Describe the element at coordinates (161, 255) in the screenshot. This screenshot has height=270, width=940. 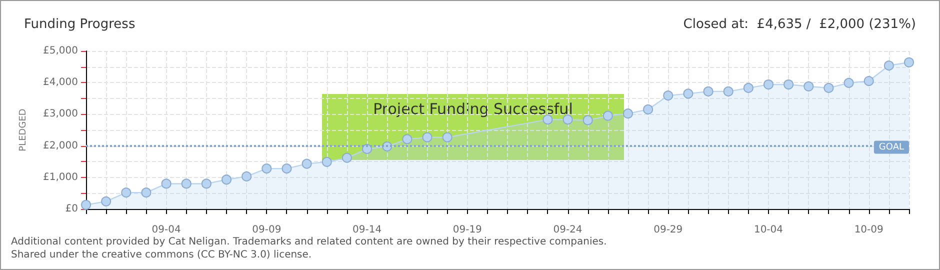
I see `text: Shared under the creative commons (CC BY-NC 3.0) license.` at that location.